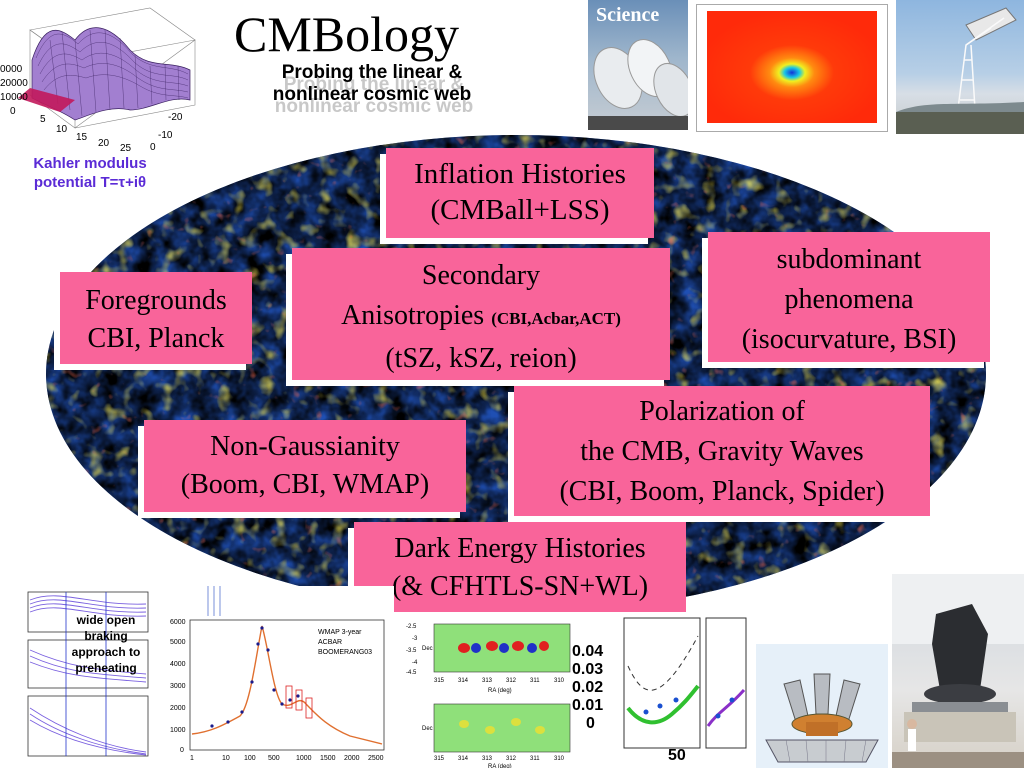  What do you see at coordinates (153, 147) in the screenshot?
I see `y-tick-3: 0` at bounding box center [153, 147].